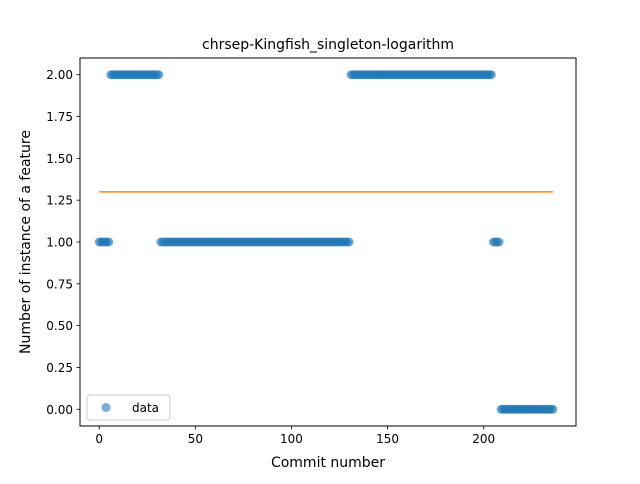  I want to click on x-tick-label: 50, so click(195, 439).